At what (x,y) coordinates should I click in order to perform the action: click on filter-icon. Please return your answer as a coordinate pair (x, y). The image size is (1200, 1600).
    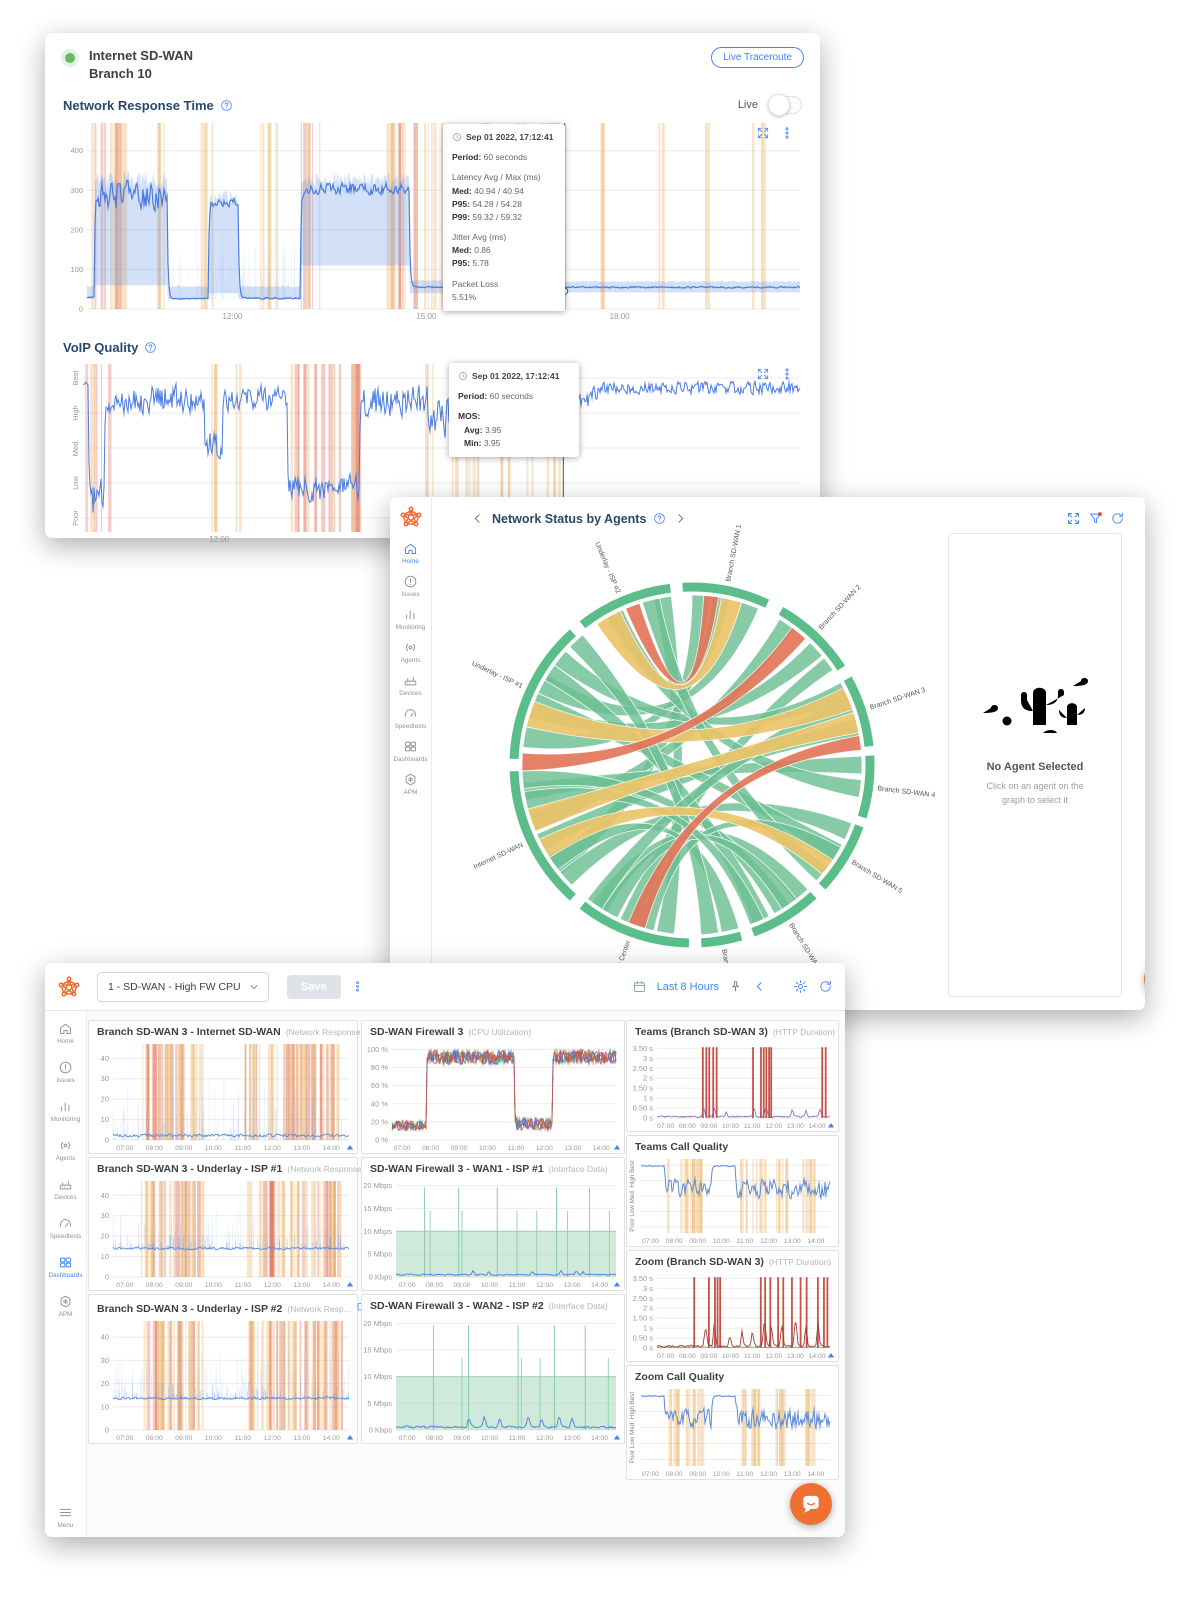
    Looking at the image, I should click on (1095, 518).